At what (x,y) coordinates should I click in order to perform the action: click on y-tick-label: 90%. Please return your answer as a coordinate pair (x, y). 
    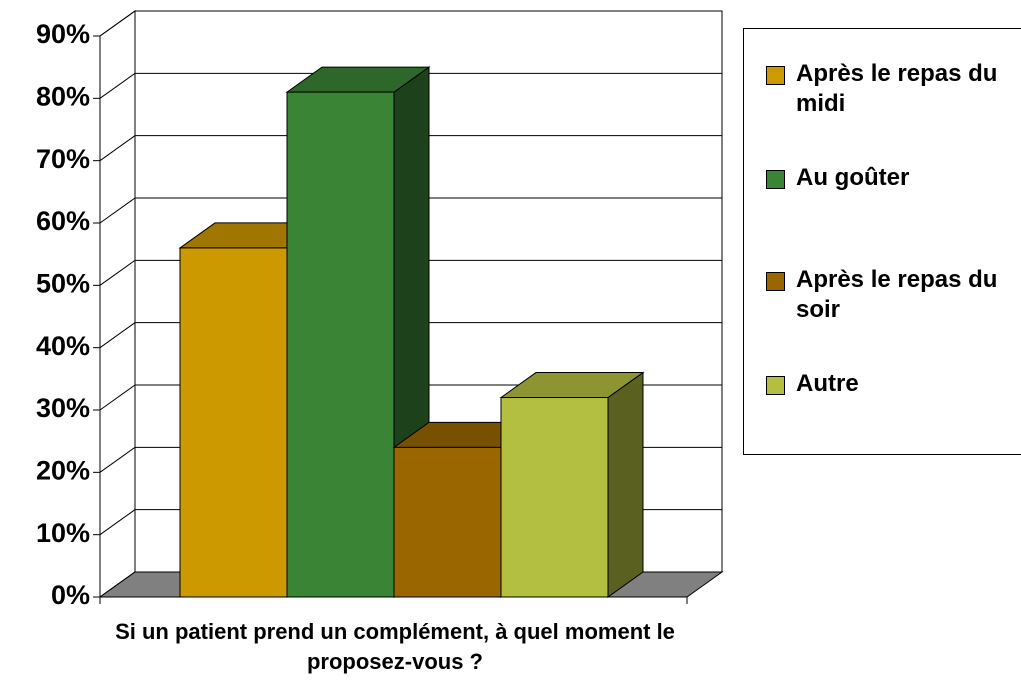
    Looking at the image, I should click on (63, 34).